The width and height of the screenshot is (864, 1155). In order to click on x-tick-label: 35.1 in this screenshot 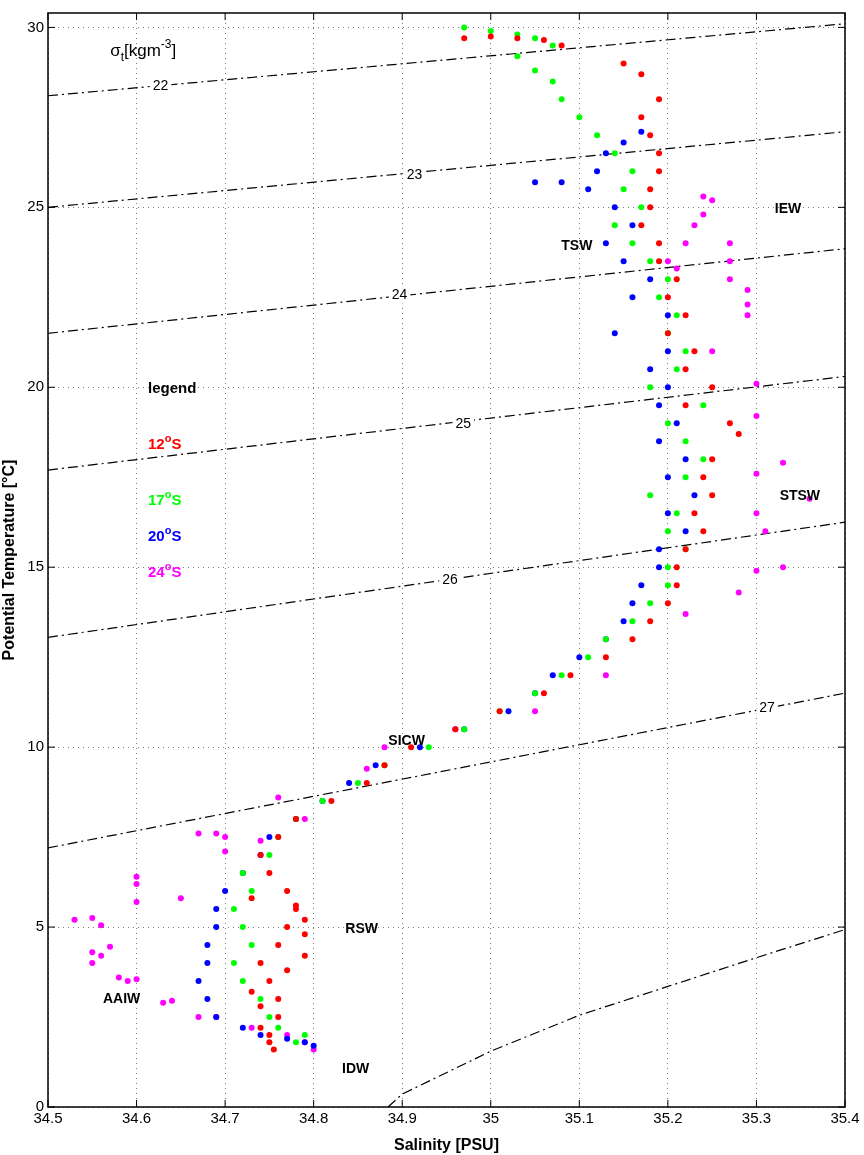, I will do `click(579, 1118)`.